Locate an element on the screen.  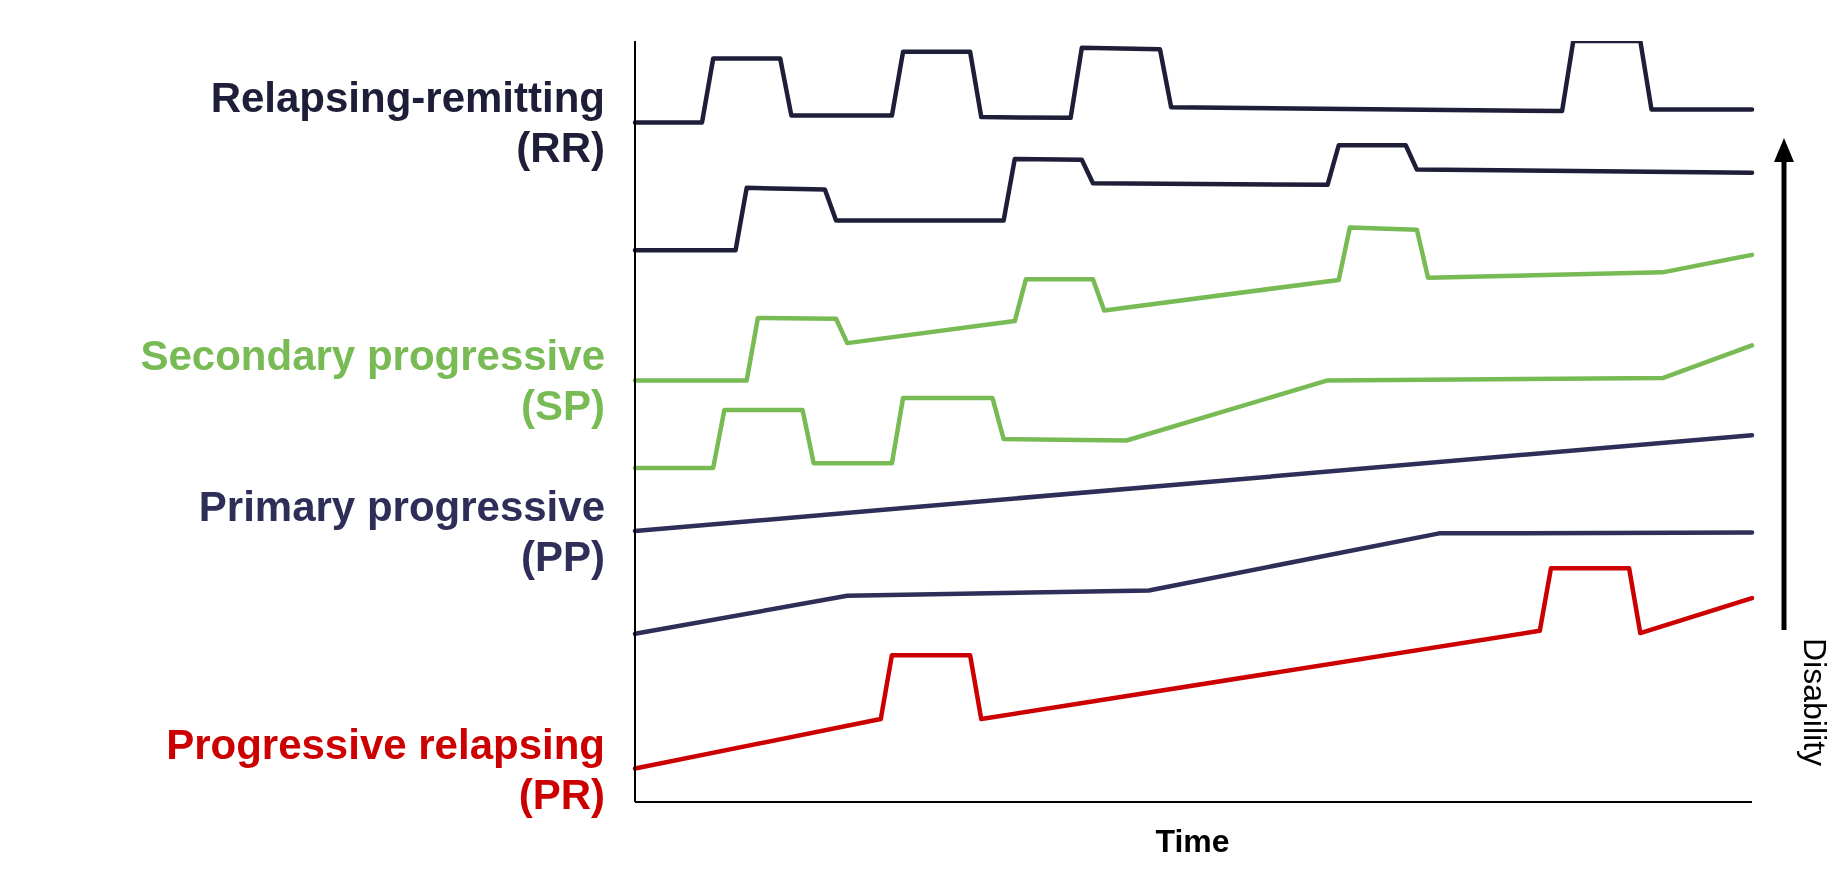
series-label: Primary progressive (PP) is located at coordinates (401, 532).